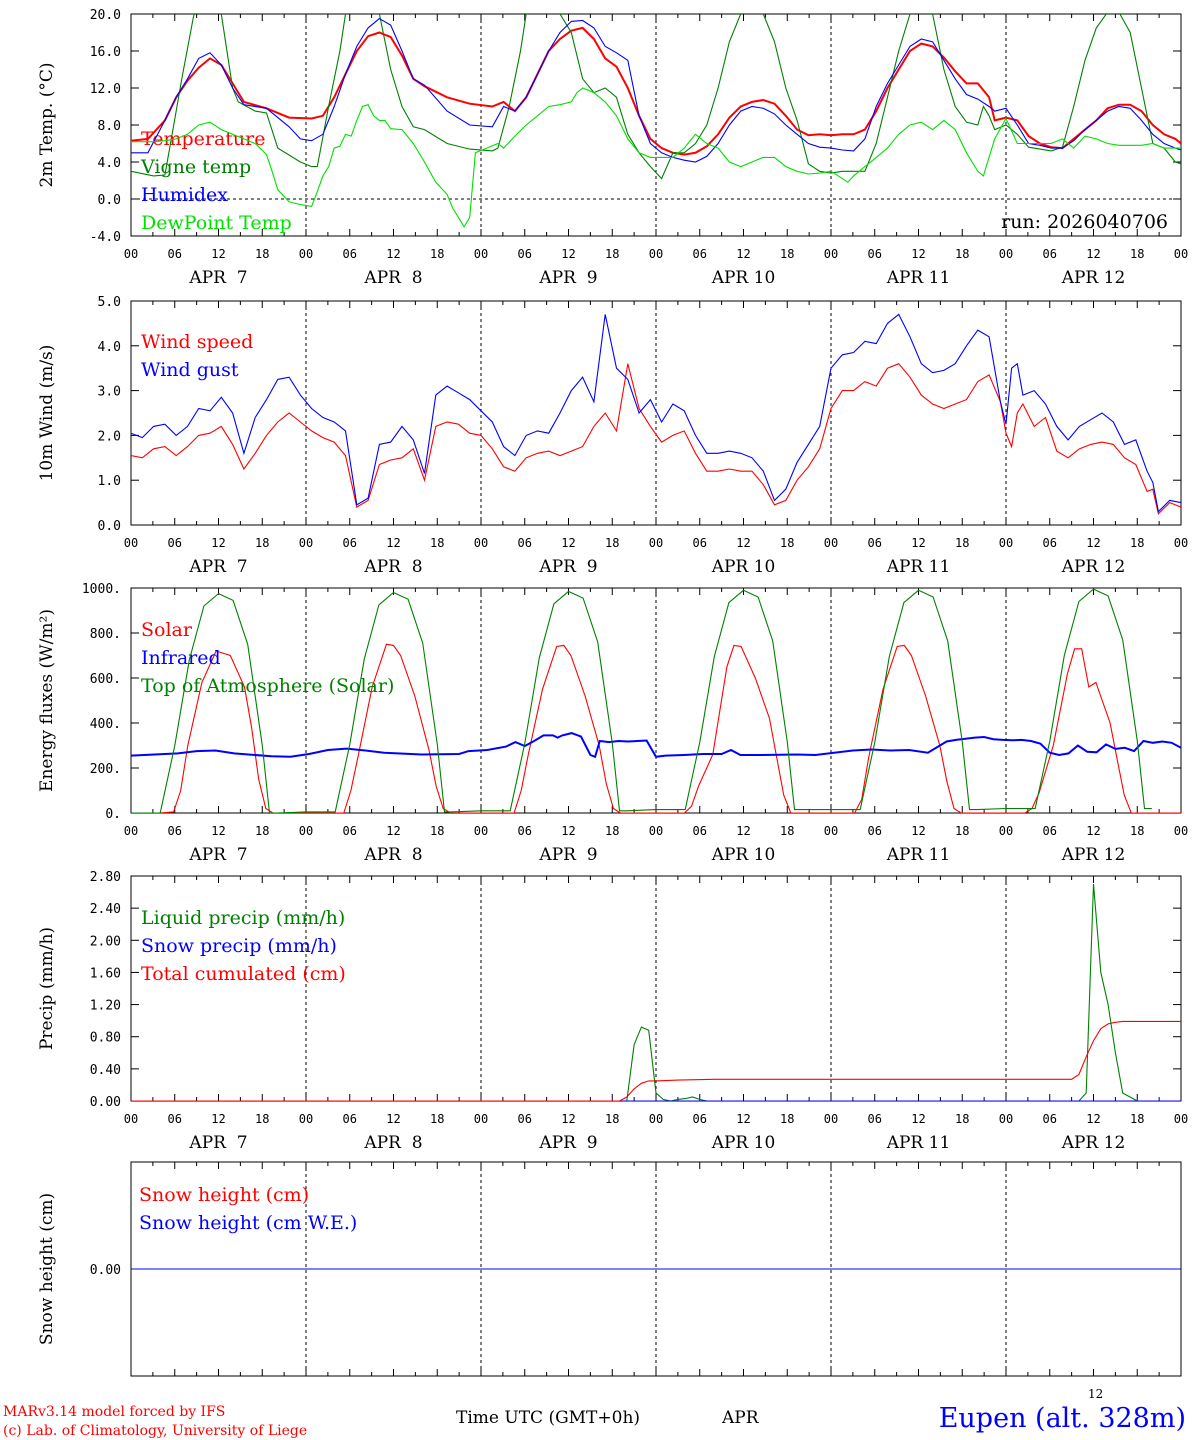 This screenshot has width=1194, height=1440. What do you see at coordinates (197, 342) in the screenshot?
I see `legend-entry: Wind speed` at bounding box center [197, 342].